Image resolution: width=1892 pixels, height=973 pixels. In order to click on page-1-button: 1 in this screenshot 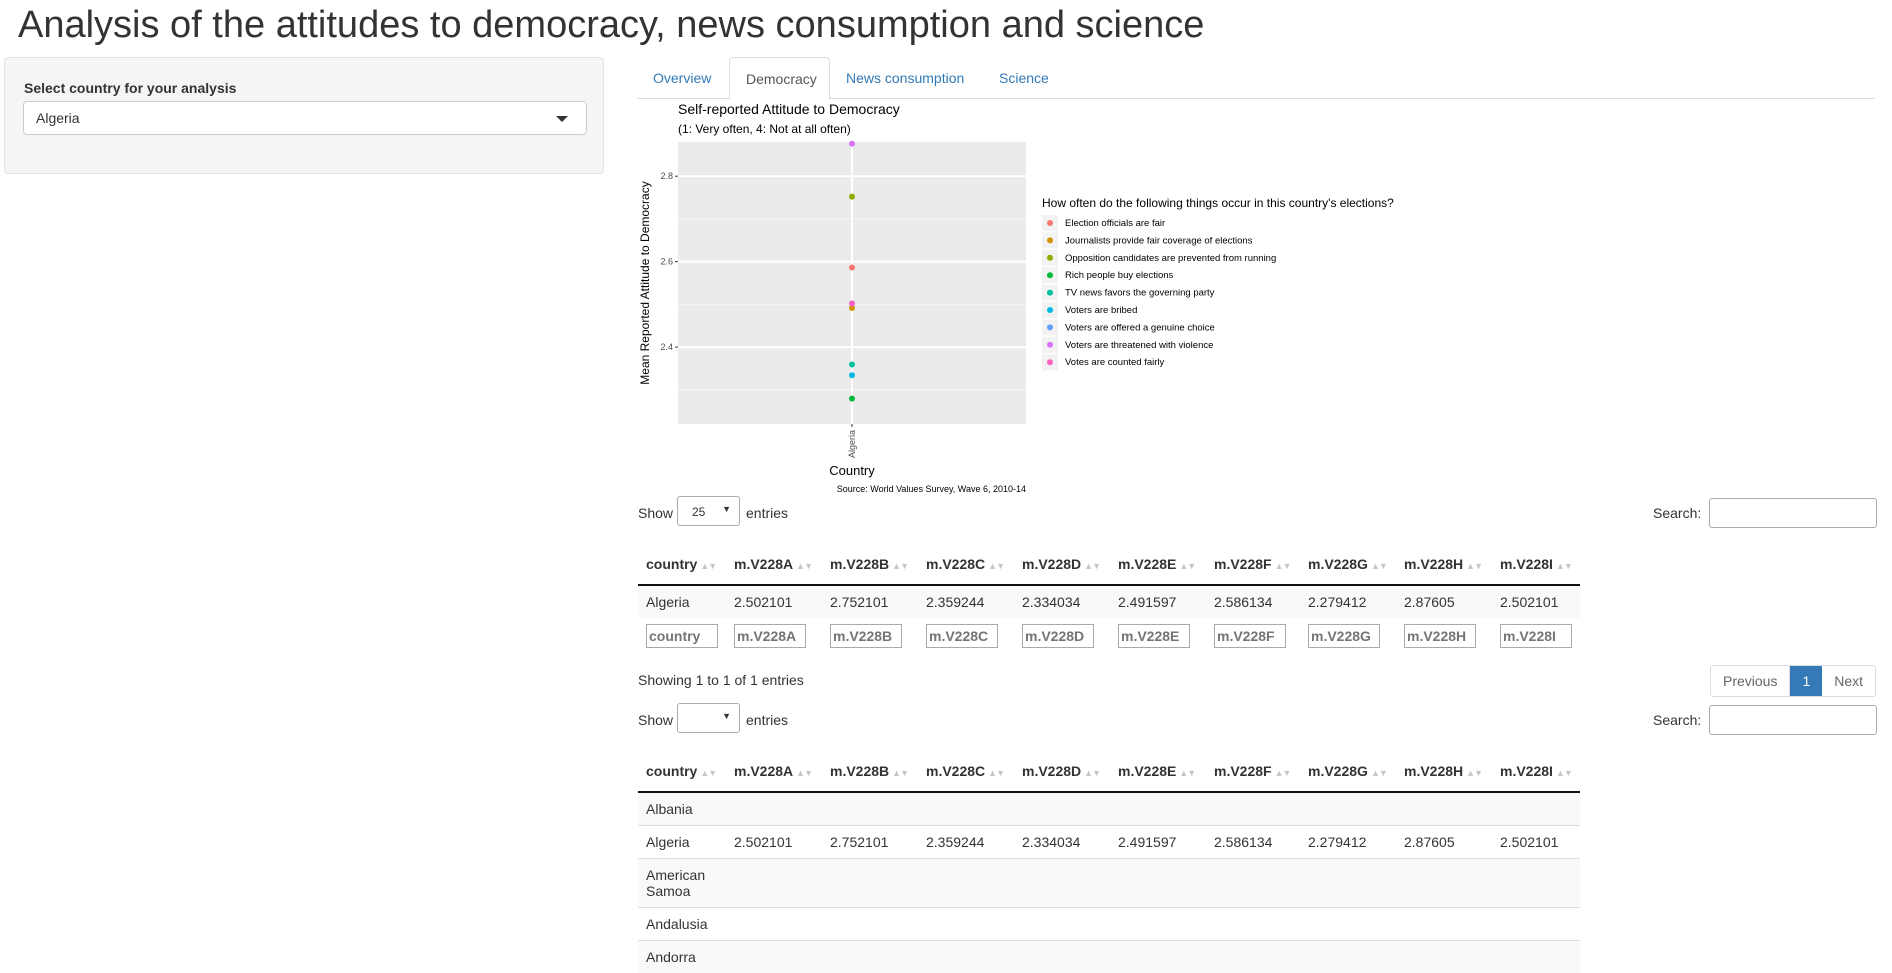, I will do `click(1806, 681)`.